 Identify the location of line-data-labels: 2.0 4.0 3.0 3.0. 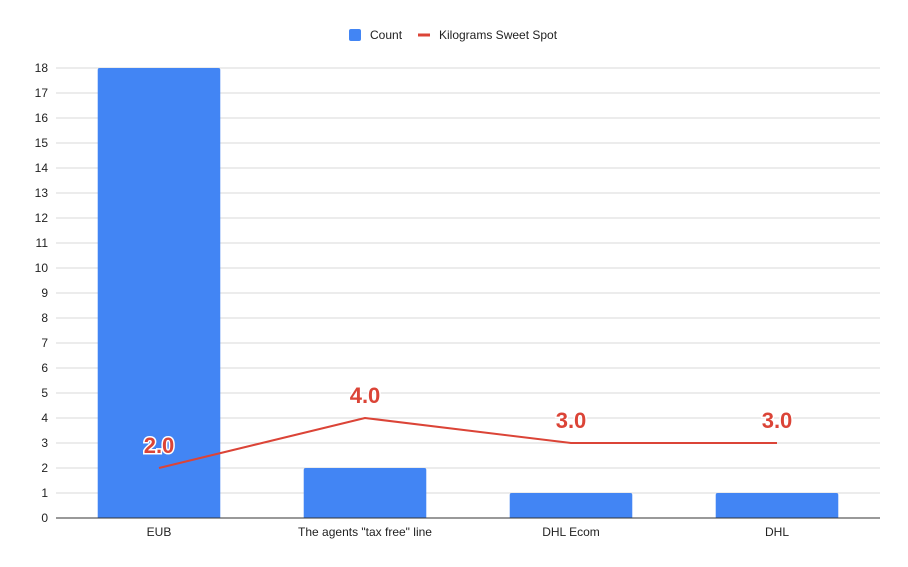
(468, 421).